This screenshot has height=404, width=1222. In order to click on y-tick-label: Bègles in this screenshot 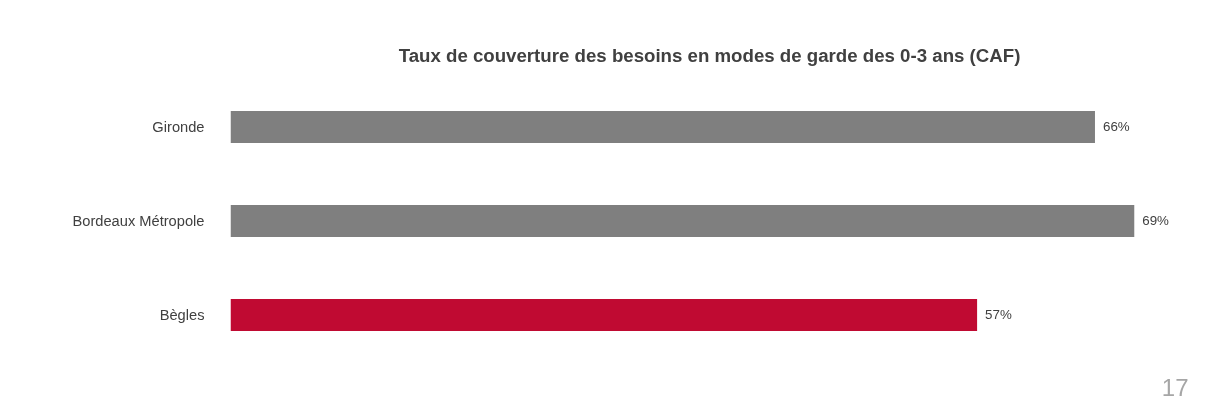, I will do `click(182, 315)`.